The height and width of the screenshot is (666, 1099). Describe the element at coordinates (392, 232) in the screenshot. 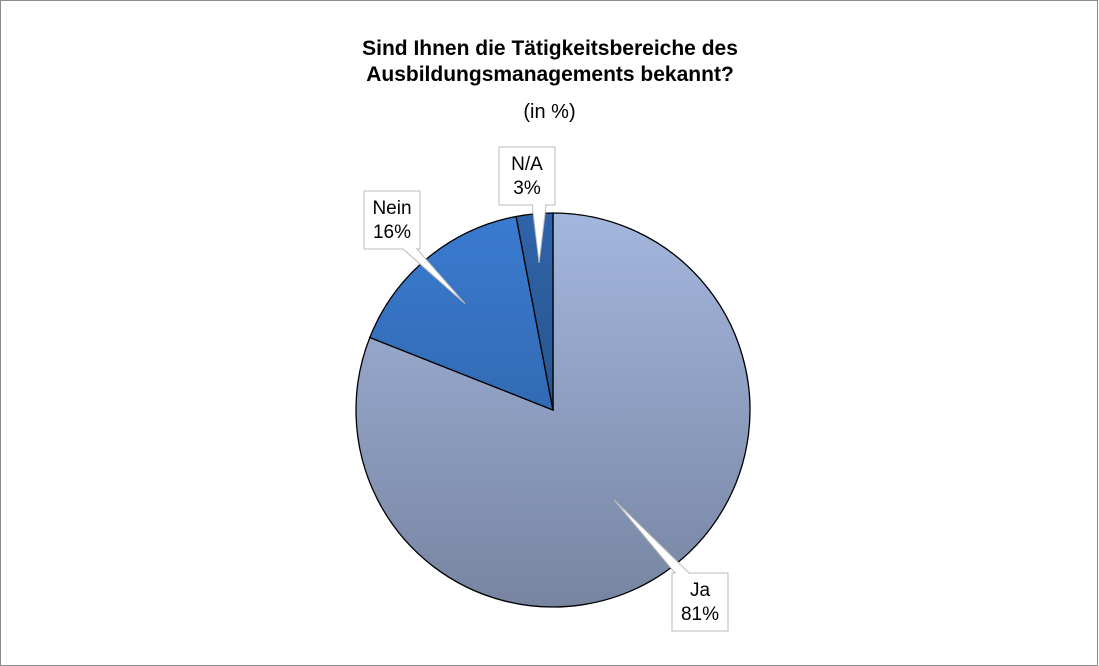

I see `value-label: 16%` at that location.